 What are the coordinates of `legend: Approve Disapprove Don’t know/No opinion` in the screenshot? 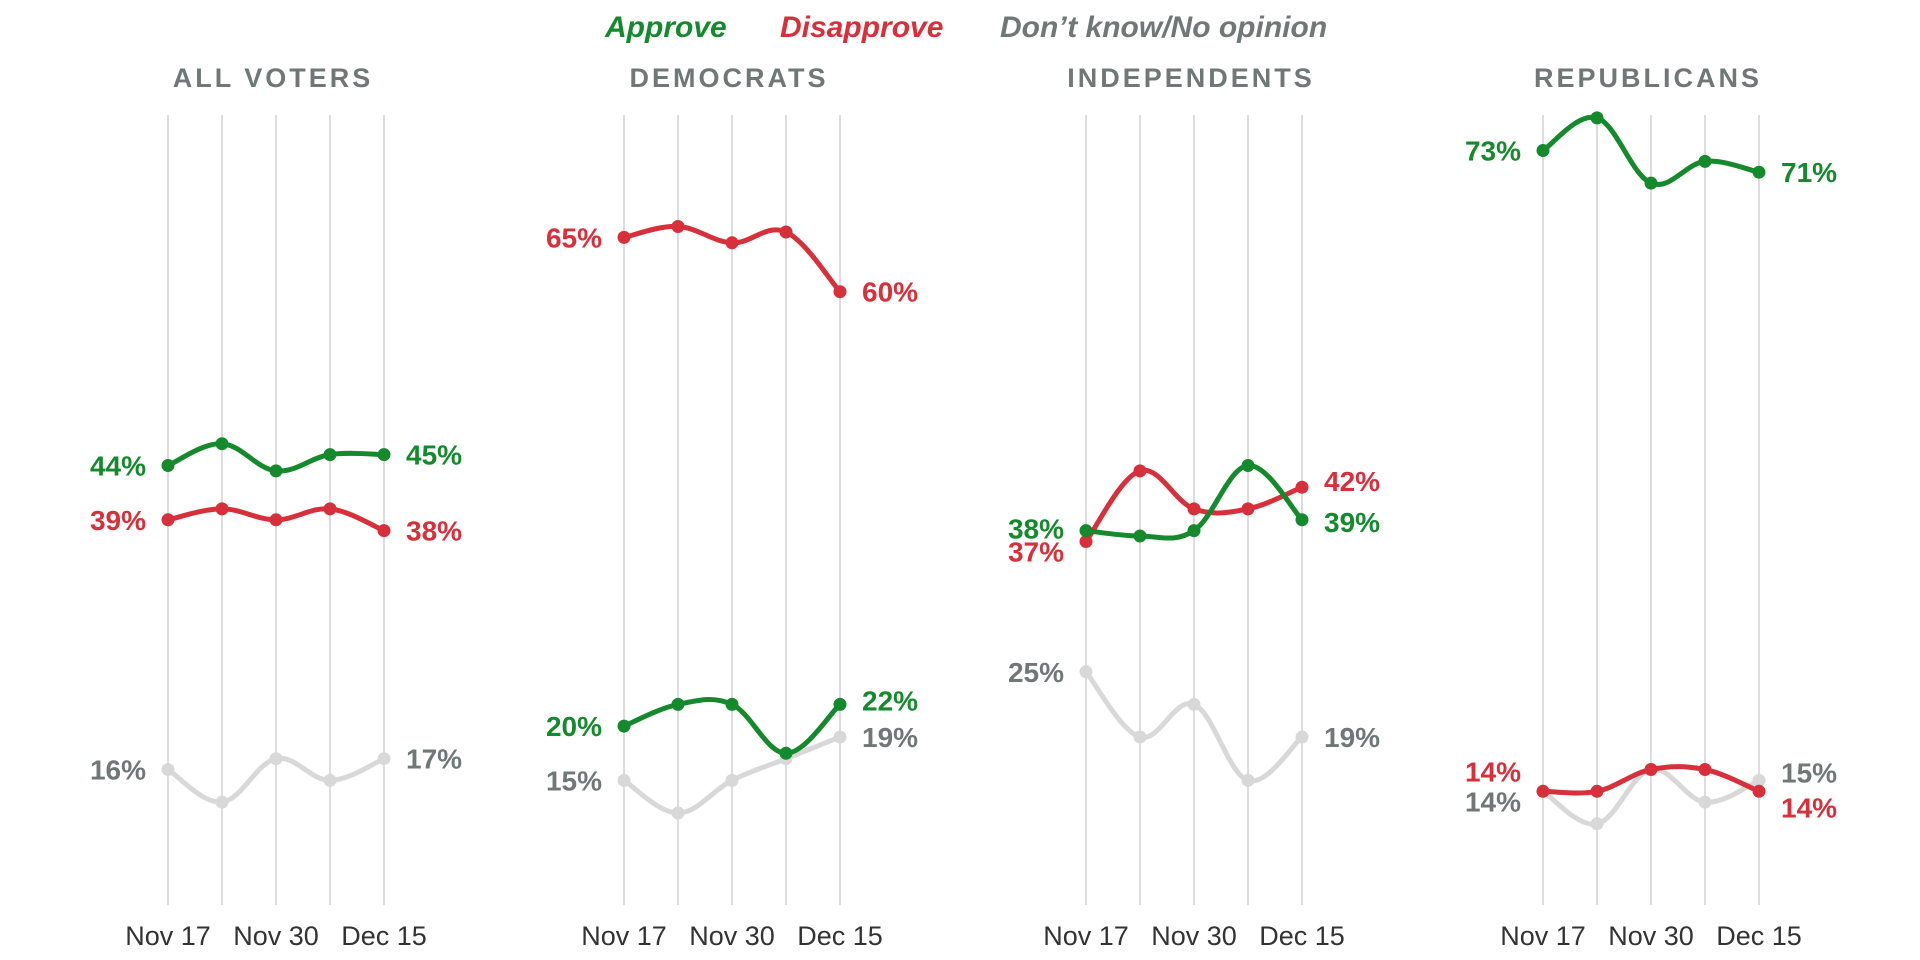 It's located at (965, 27).